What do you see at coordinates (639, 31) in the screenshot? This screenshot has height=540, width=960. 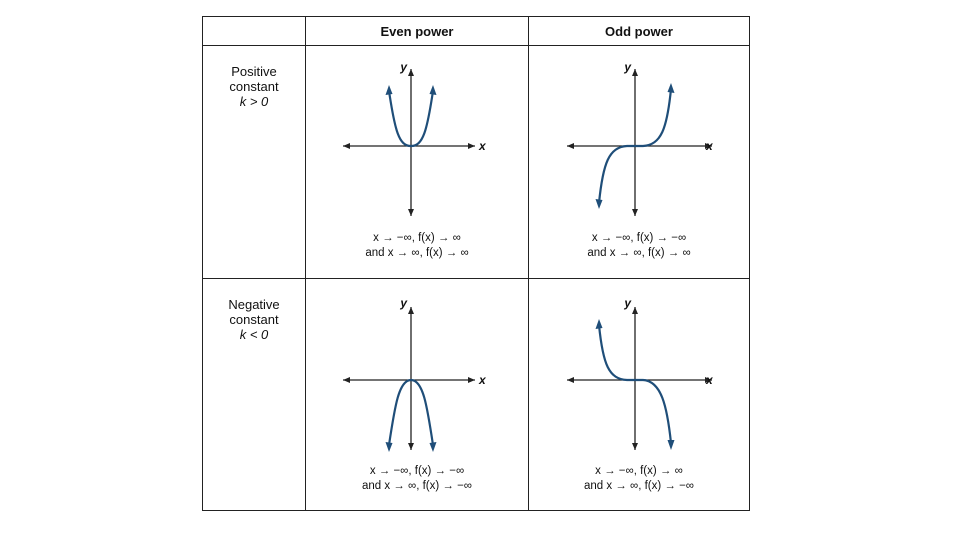 I see `header-odd-power: Odd power` at bounding box center [639, 31].